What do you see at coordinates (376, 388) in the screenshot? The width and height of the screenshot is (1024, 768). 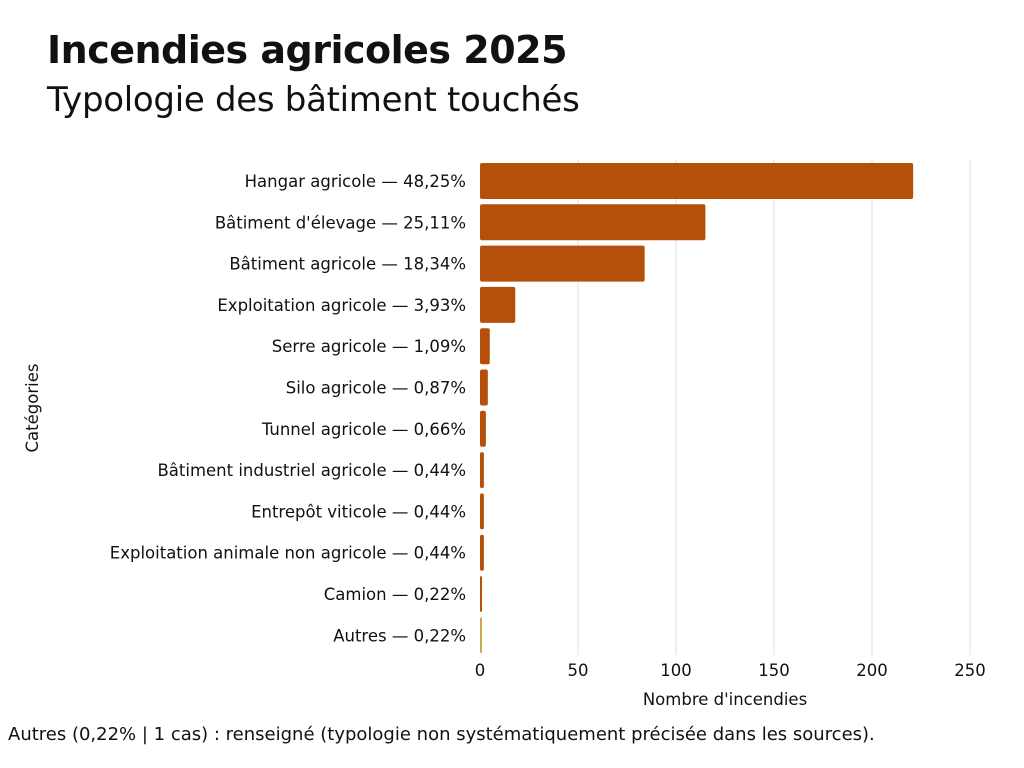 I see `category-label: Silo agricole — 0,87%` at bounding box center [376, 388].